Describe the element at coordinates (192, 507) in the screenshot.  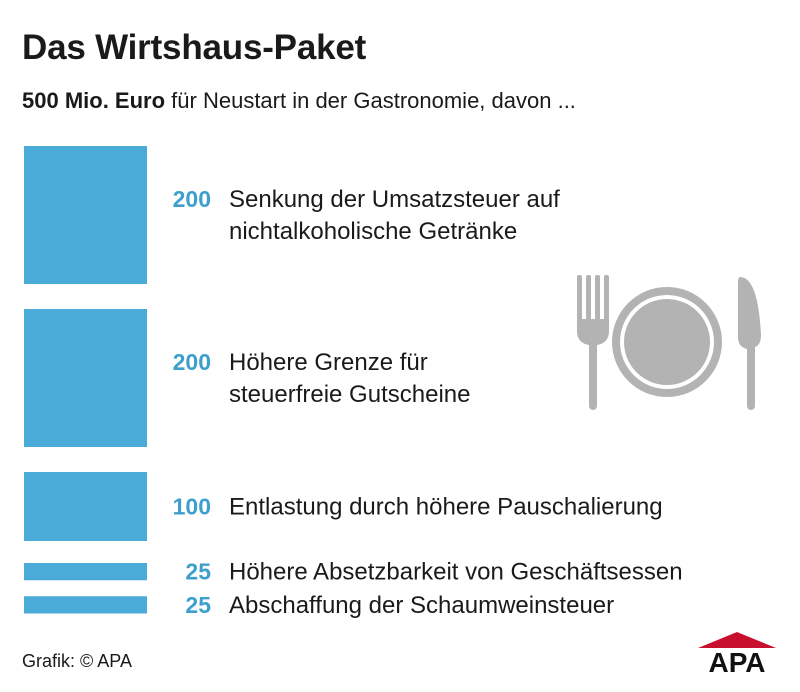
I see `bar-value-2: 100` at that location.